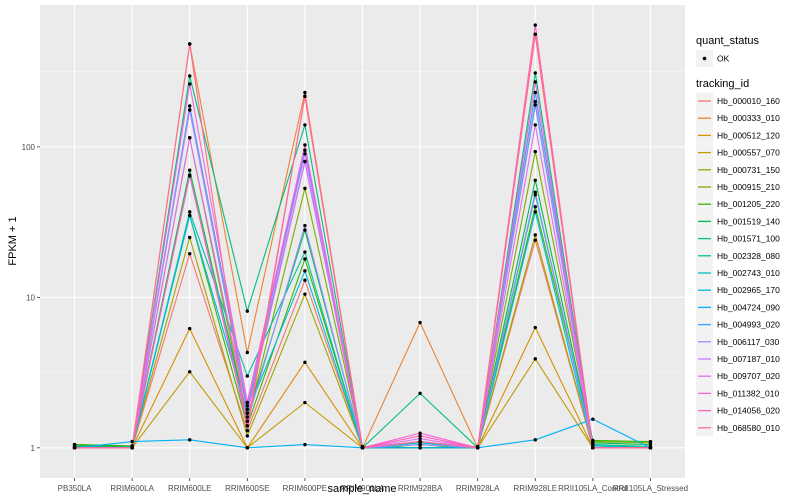 This screenshot has width=800, height=500. What do you see at coordinates (723, 59) in the screenshot?
I see `legend-label: OK` at bounding box center [723, 59].